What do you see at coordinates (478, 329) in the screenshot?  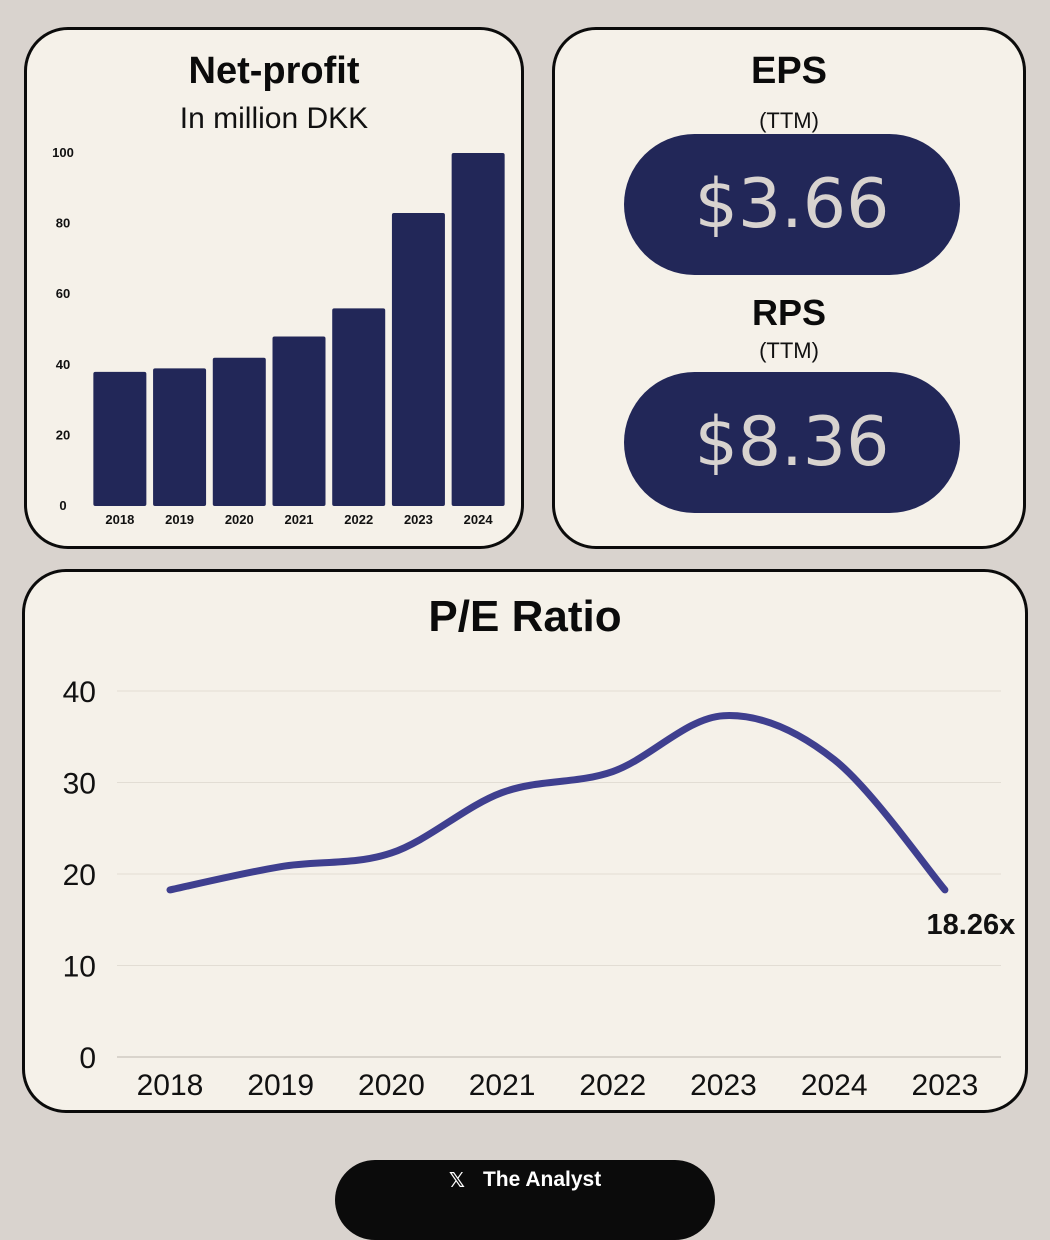 I see `bar-2024` at bounding box center [478, 329].